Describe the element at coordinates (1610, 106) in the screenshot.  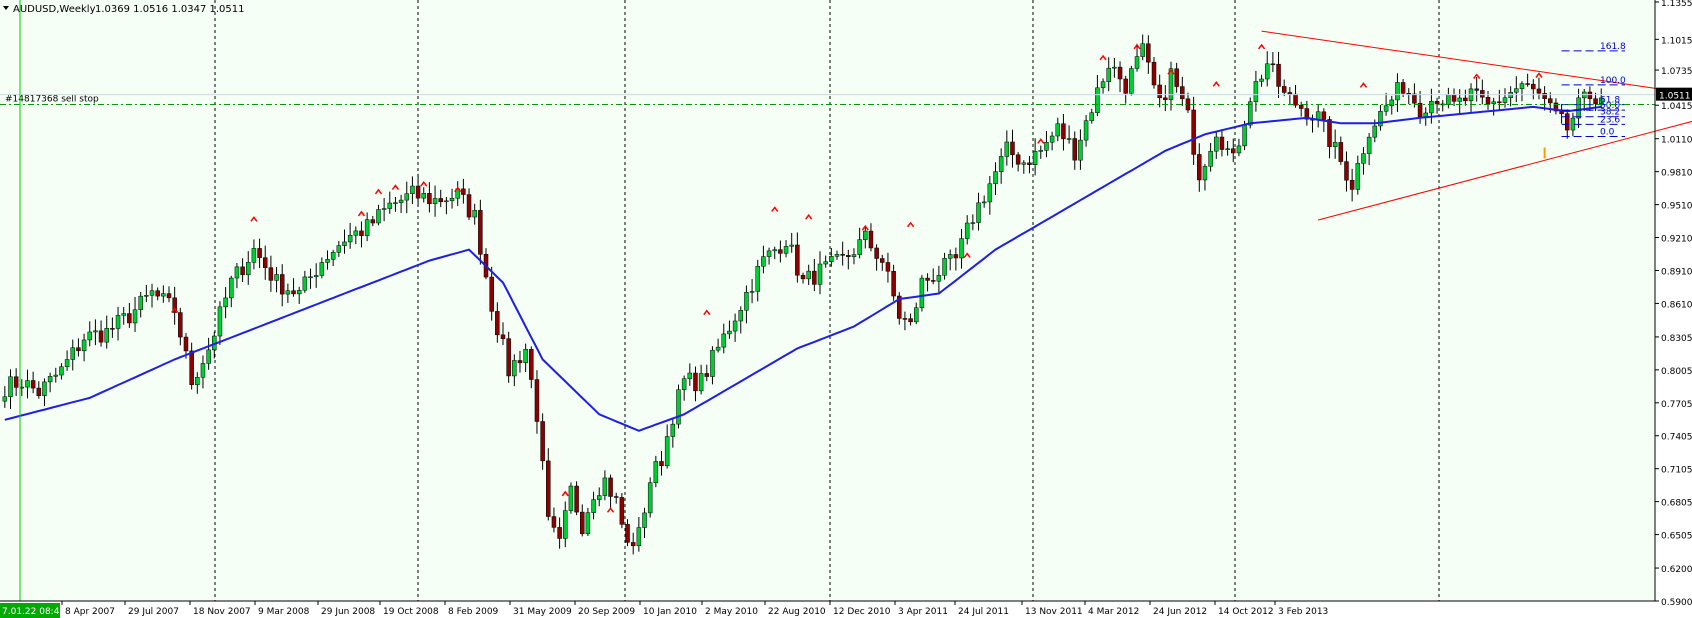
I see `fibo-level-label: 50.0` at that location.